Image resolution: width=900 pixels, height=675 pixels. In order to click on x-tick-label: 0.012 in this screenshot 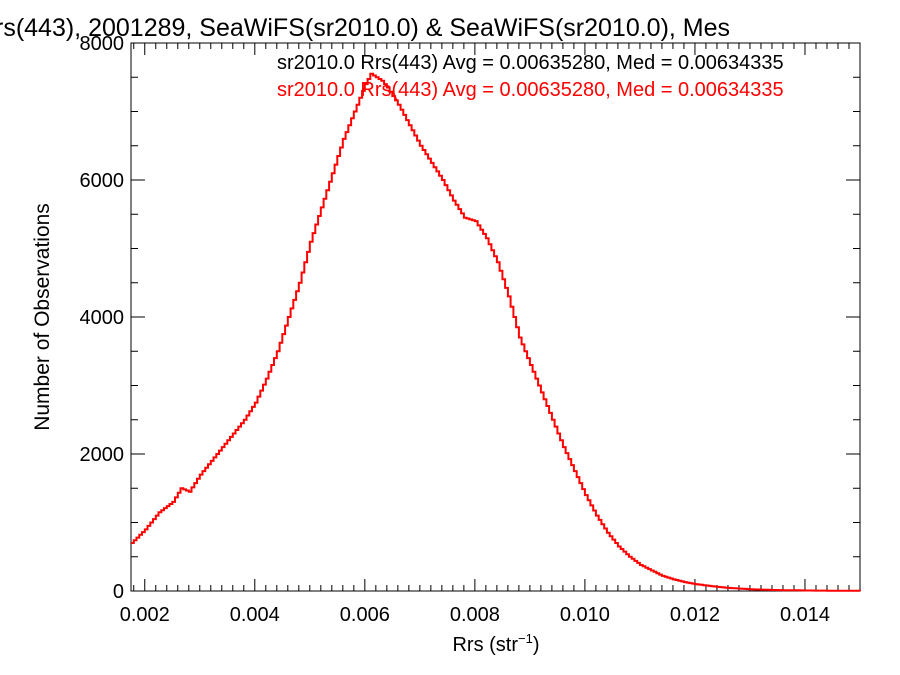, I will do `click(695, 615)`.